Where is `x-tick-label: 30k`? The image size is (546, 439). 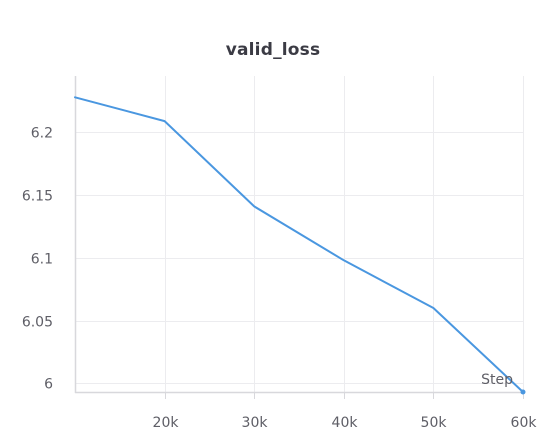
x-tick-label: 30k is located at coordinates (255, 423).